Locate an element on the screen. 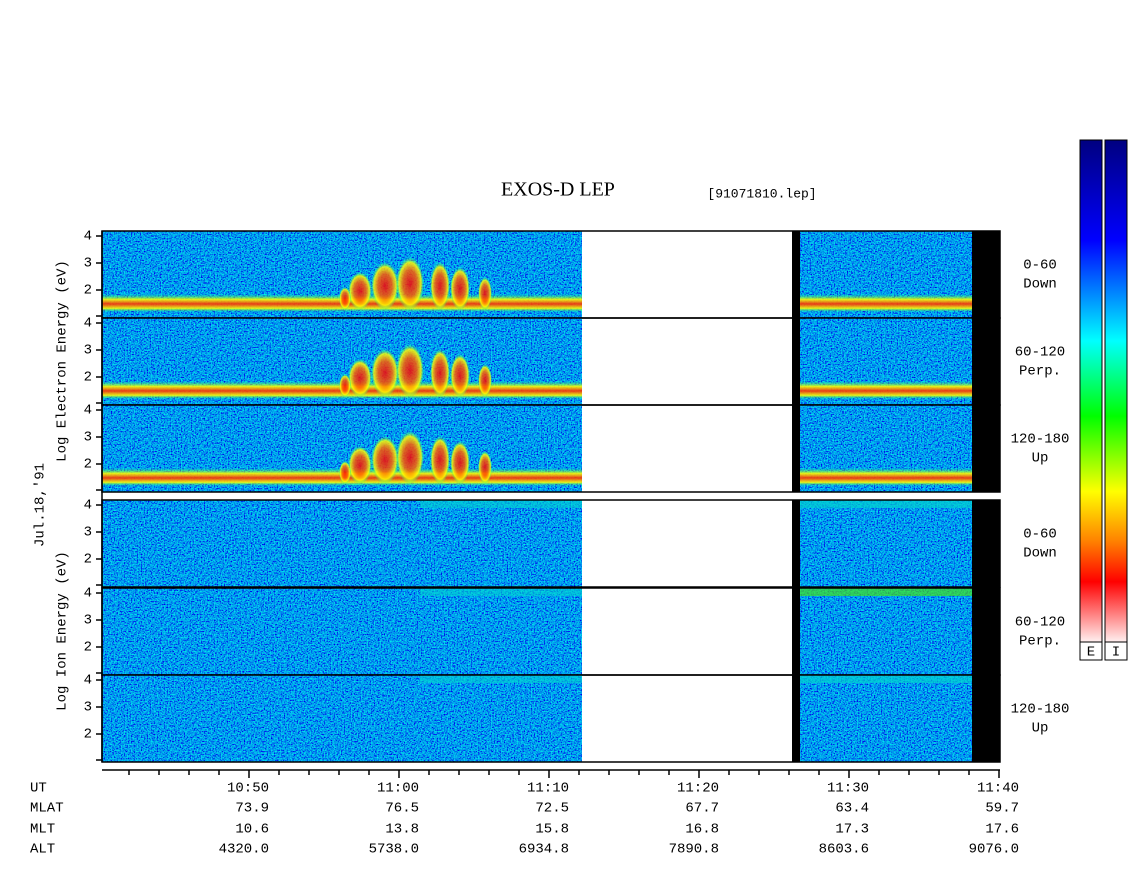 This screenshot has width=1130, height=875. panel-label: 120-180 is located at coordinates (1040, 440).